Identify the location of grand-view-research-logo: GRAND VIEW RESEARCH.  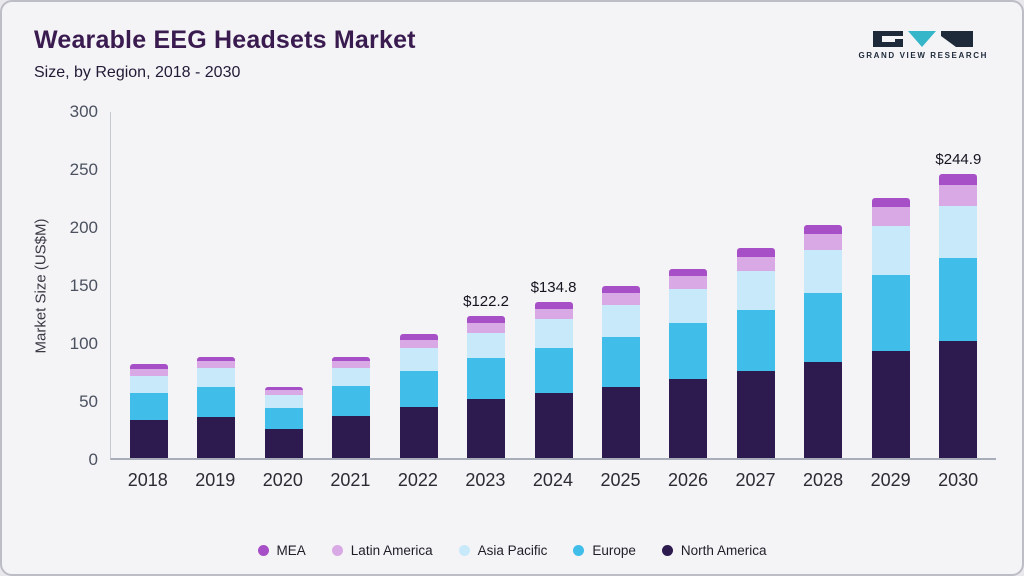
(923, 43).